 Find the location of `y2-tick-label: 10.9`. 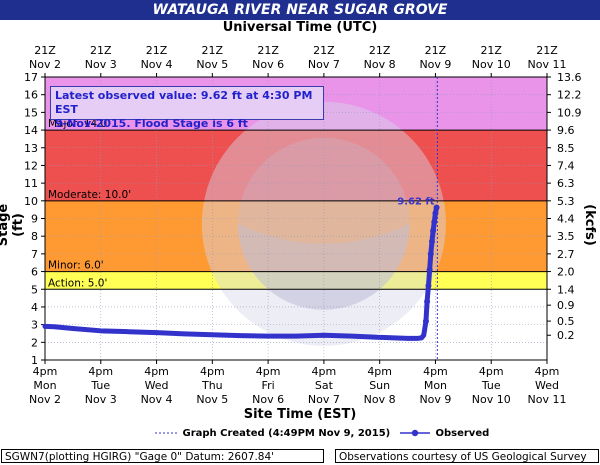

y2-tick-label: 10.9 is located at coordinates (569, 112).